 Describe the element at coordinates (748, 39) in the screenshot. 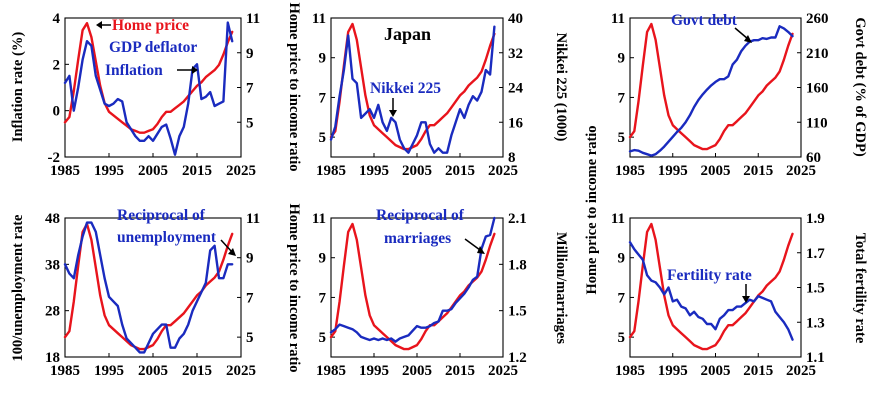

I see `govt-debt-arrowhead` at that location.